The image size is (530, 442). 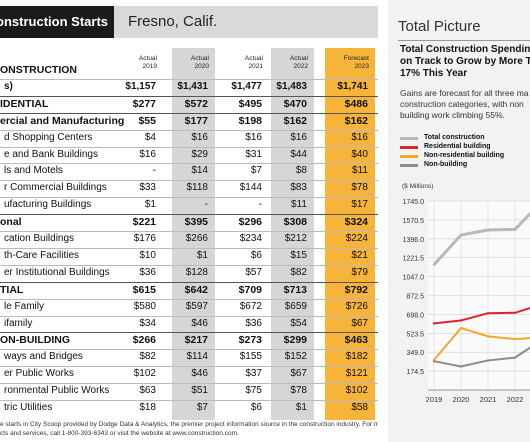 What do you see at coordinates (197, 188) in the screenshot?
I see `cell-value: $118` at bounding box center [197, 188].